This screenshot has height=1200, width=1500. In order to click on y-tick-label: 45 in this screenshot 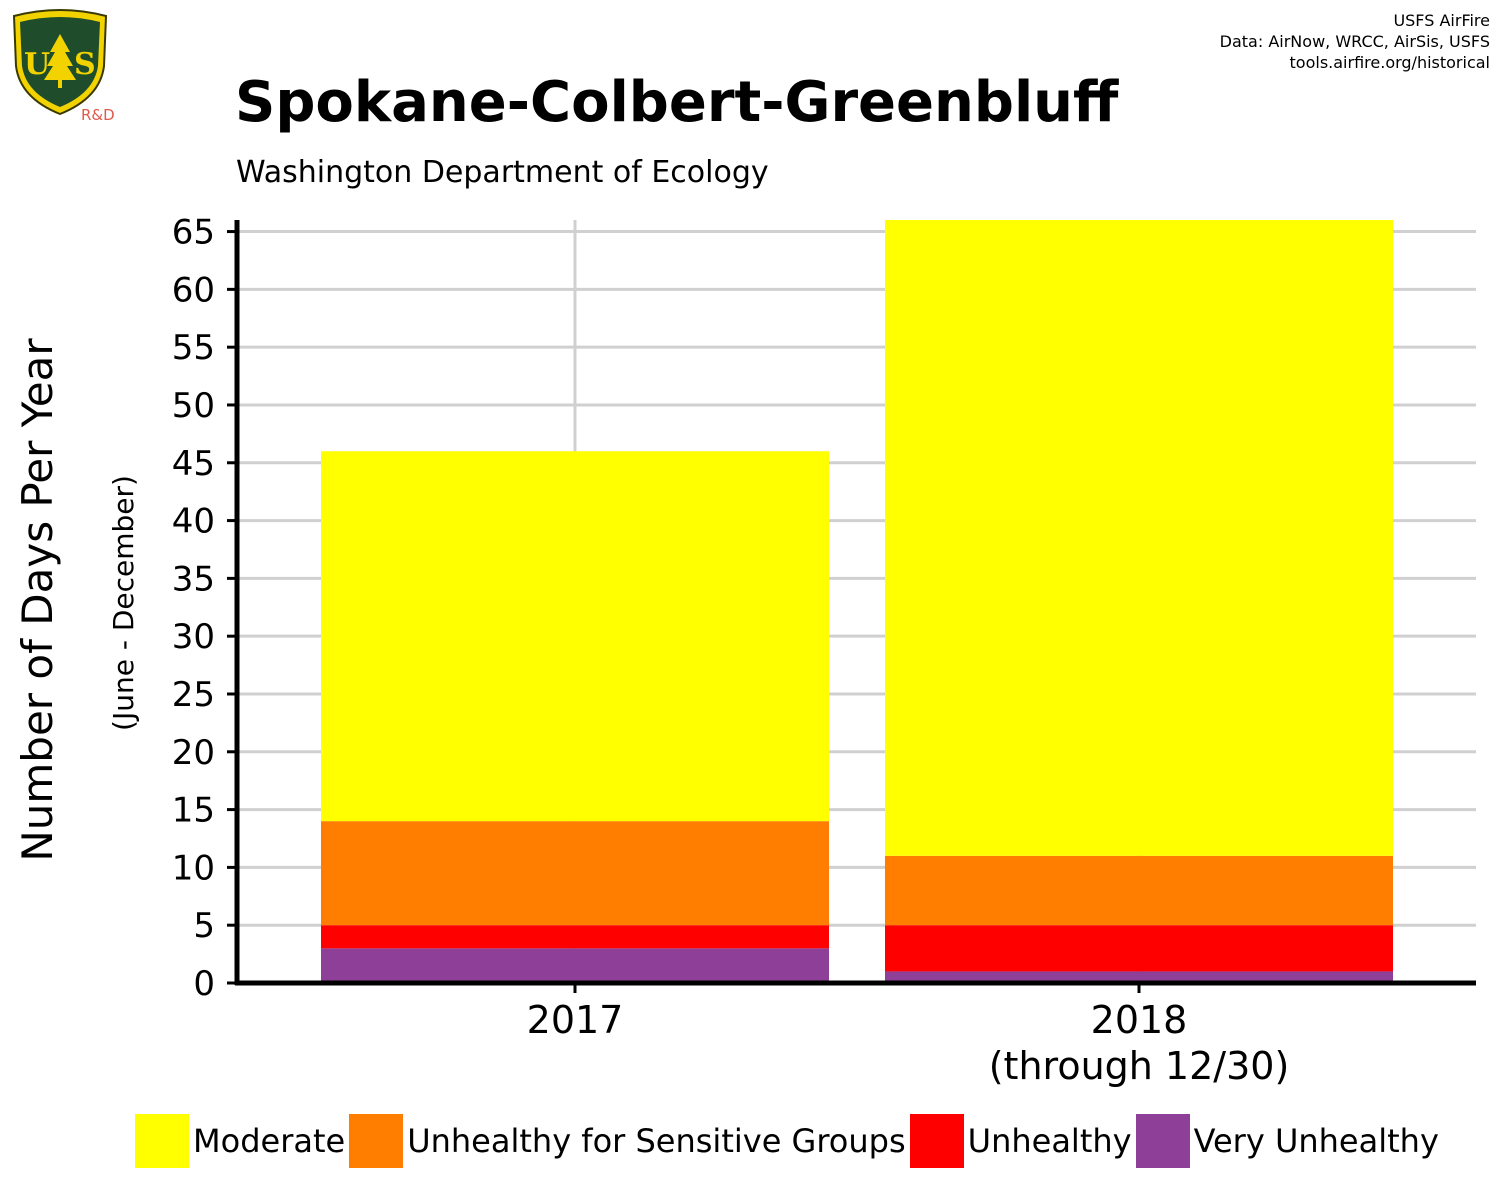, I will do `click(193, 464)`.